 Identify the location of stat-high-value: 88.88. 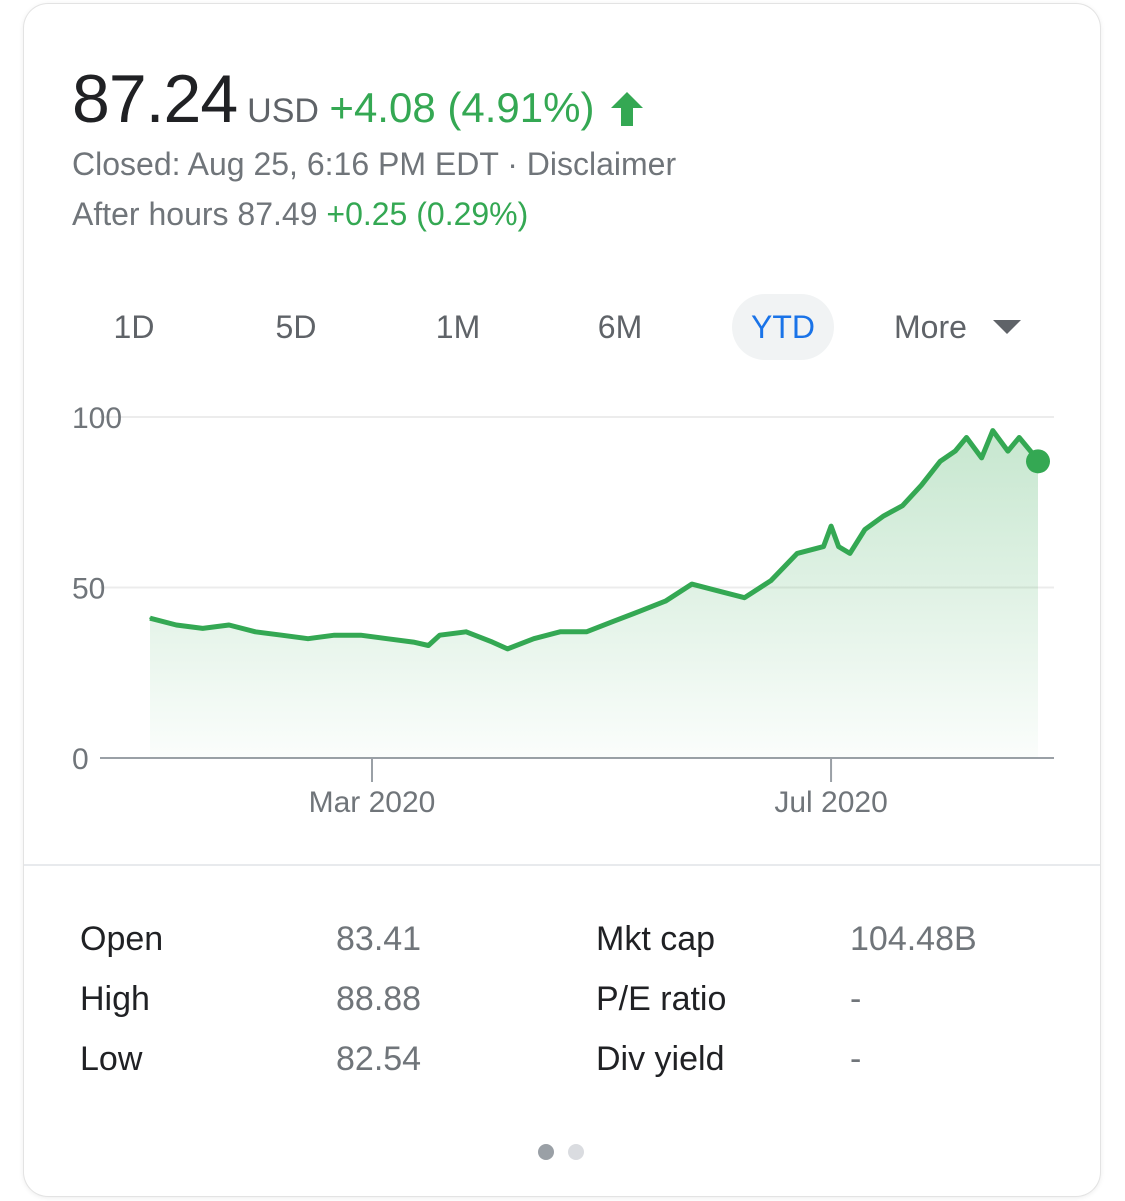
(379, 999).